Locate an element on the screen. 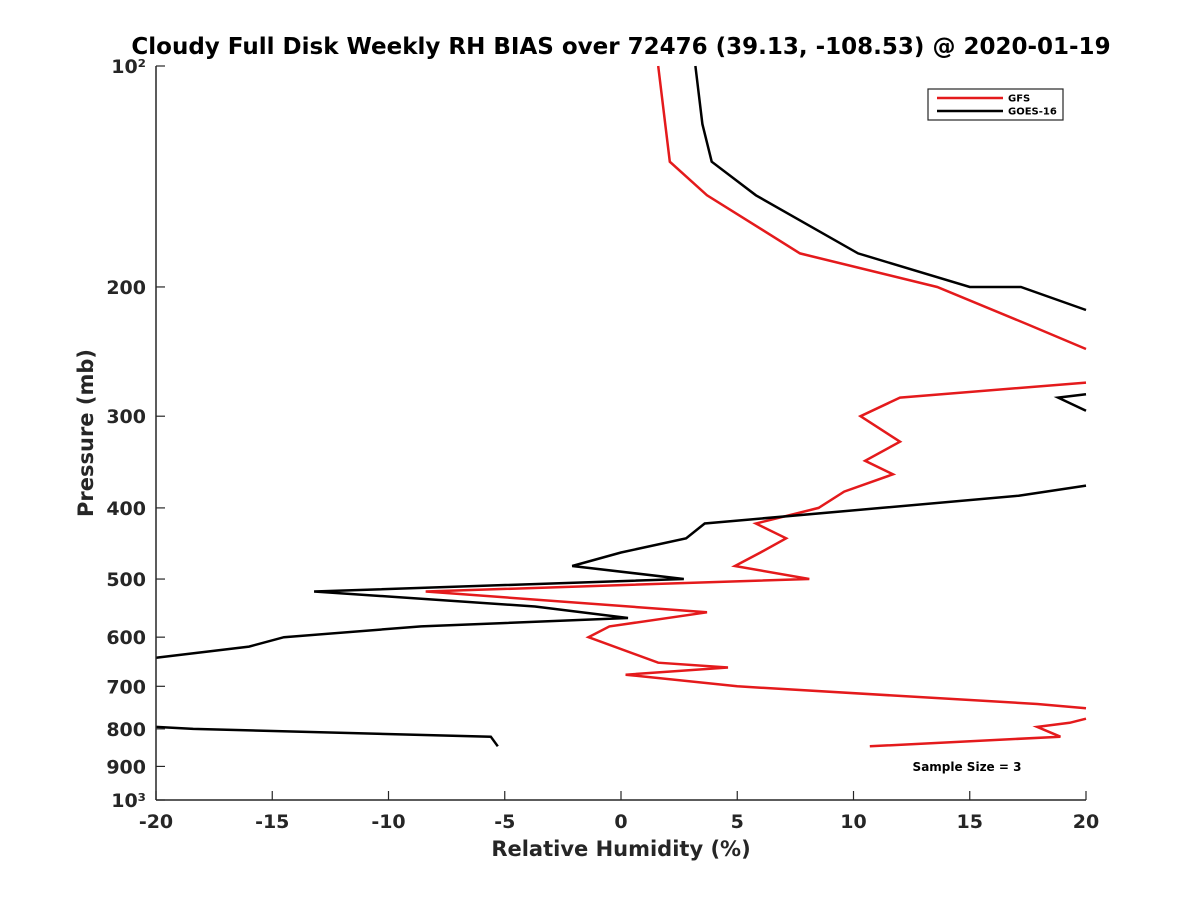 The width and height of the screenshot is (1200, 900). legend-label-gfs: GFS is located at coordinates (1019, 99).